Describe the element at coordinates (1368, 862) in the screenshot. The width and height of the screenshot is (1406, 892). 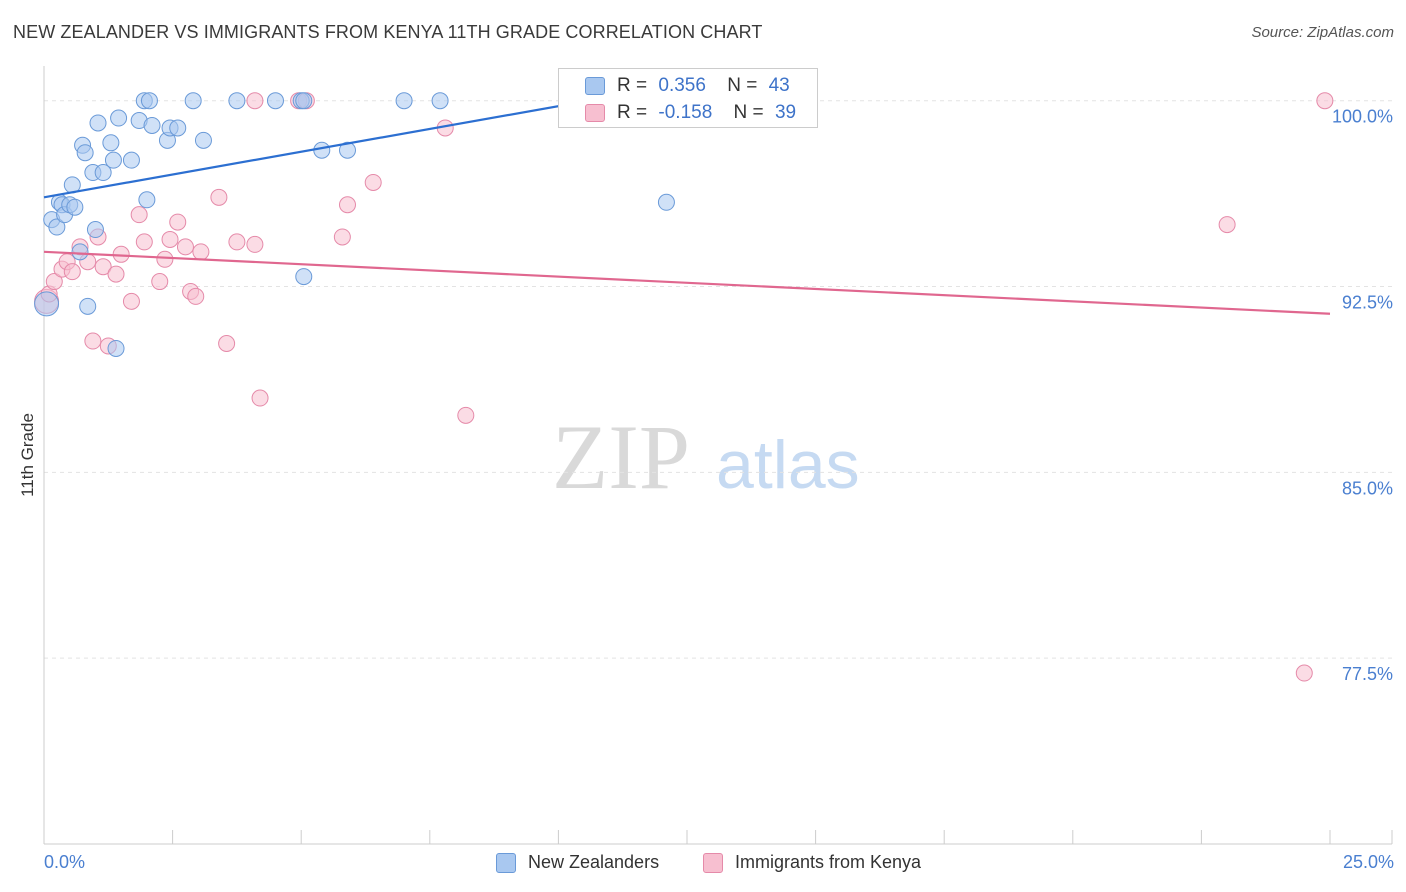
I see `x-axis-max-label: 25.0%` at that location.